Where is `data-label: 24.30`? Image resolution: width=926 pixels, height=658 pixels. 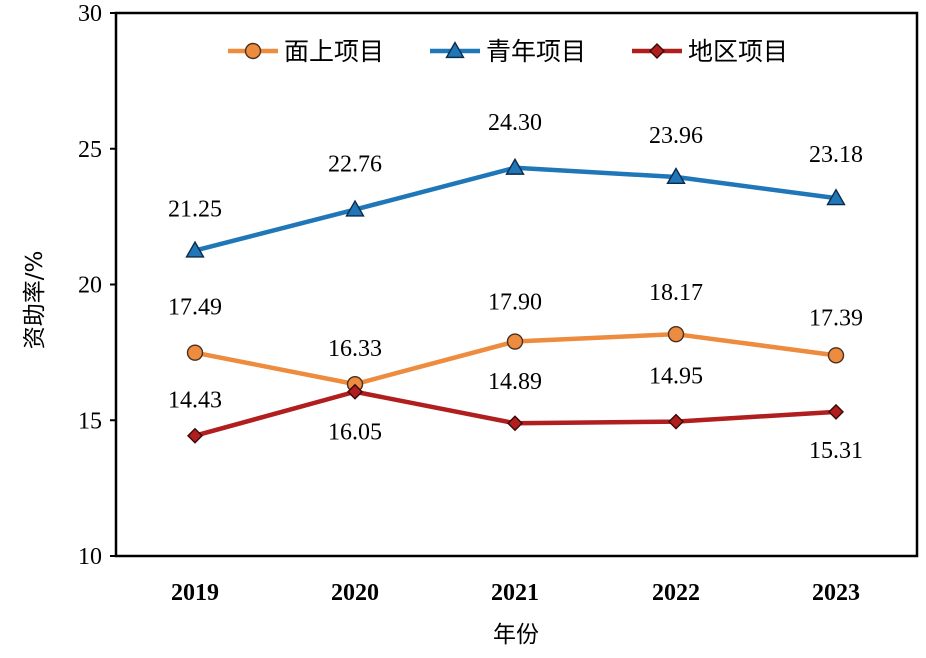
data-label: 24.30 is located at coordinates (515, 123).